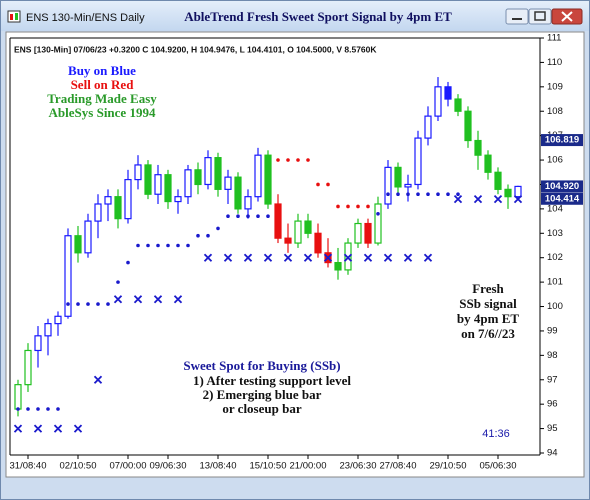 Image resolution: width=590 pixels, height=500 pixels. I want to click on ssb-note: or closeup bar, so click(261, 408).